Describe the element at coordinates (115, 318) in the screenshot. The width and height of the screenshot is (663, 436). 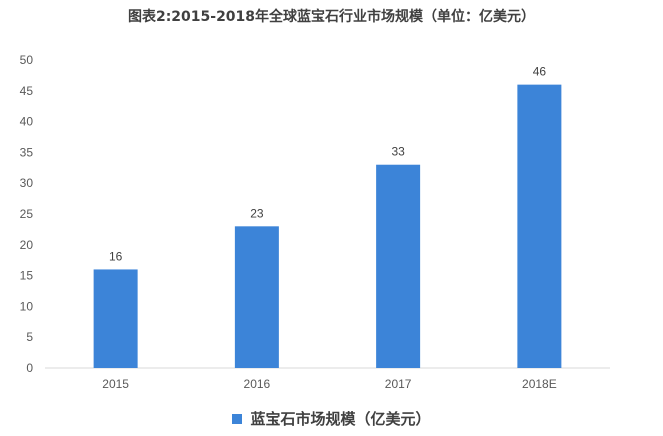
I see `bar-2015` at that location.